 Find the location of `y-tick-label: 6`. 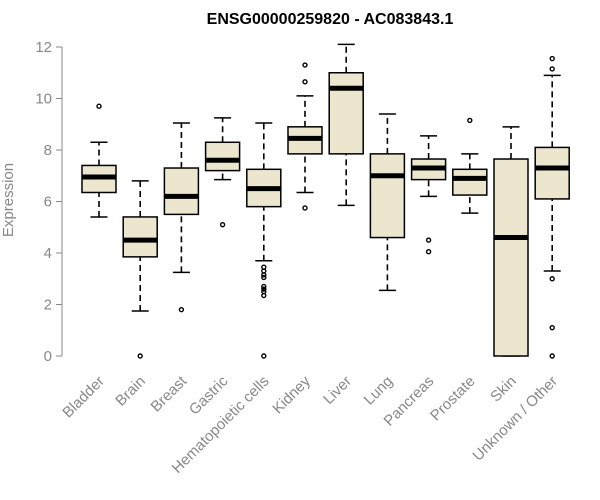

y-tick-label: 6 is located at coordinates (48, 202).